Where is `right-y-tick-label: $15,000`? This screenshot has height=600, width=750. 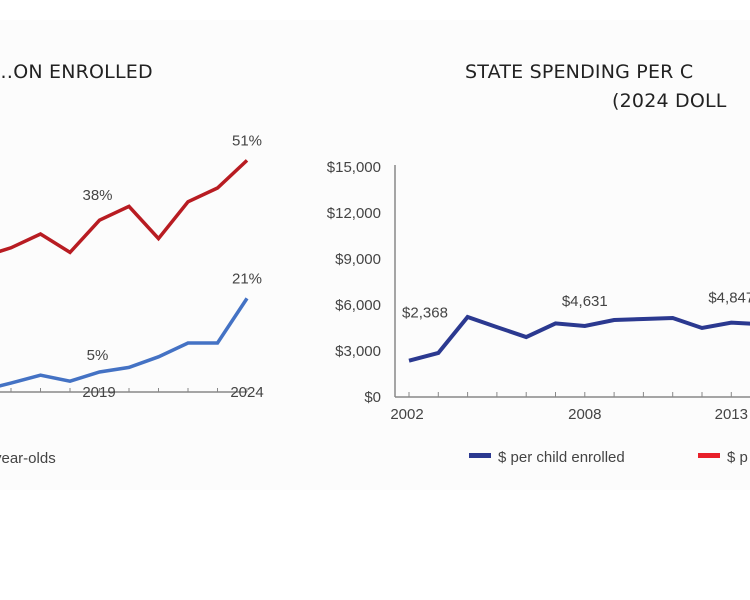 right-y-tick-label: $15,000 is located at coordinates (354, 167).